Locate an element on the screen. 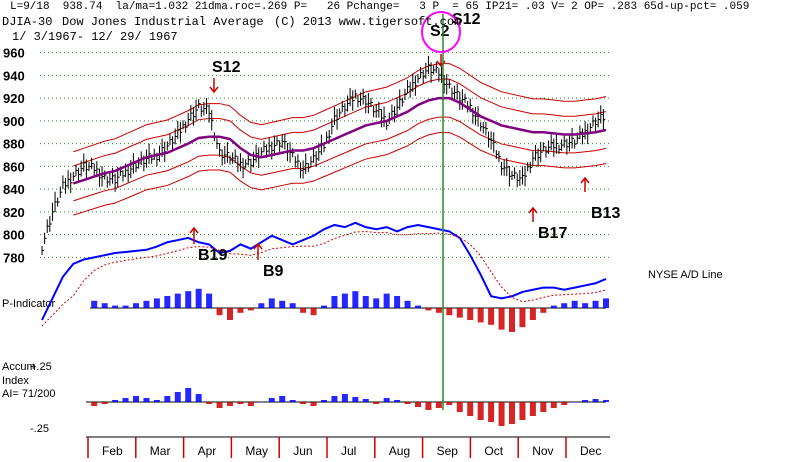 This screenshot has height=462, width=800. s2-highlight-circle is located at coordinates (441, 32).